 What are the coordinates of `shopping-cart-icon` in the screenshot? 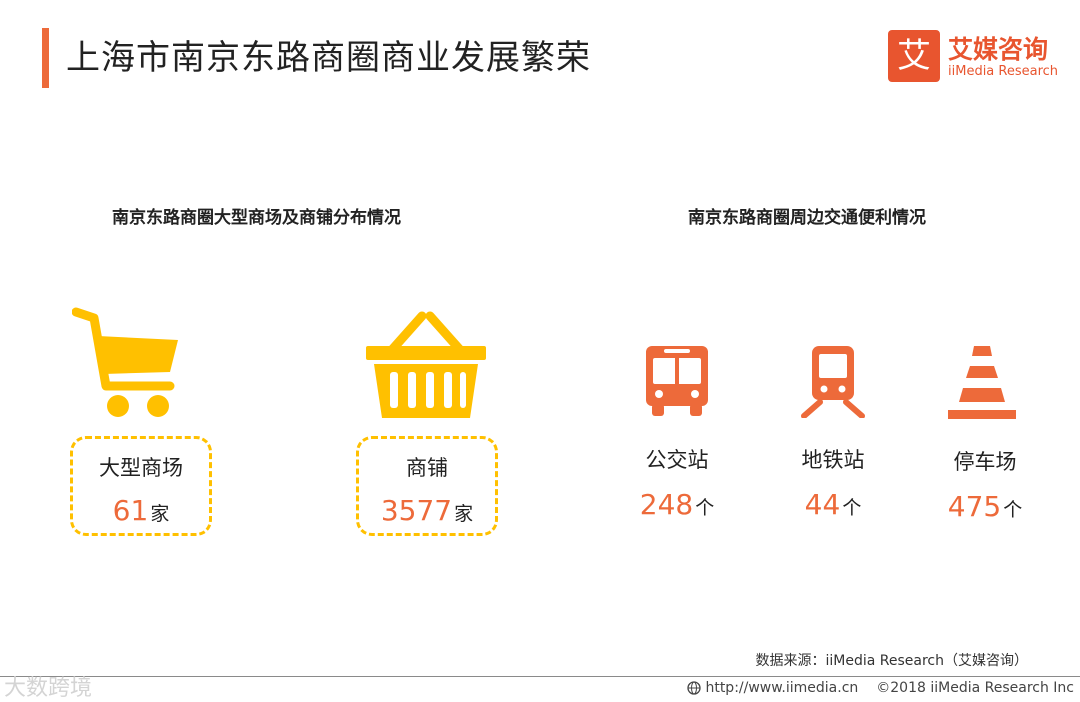 It's located at (125, 362).